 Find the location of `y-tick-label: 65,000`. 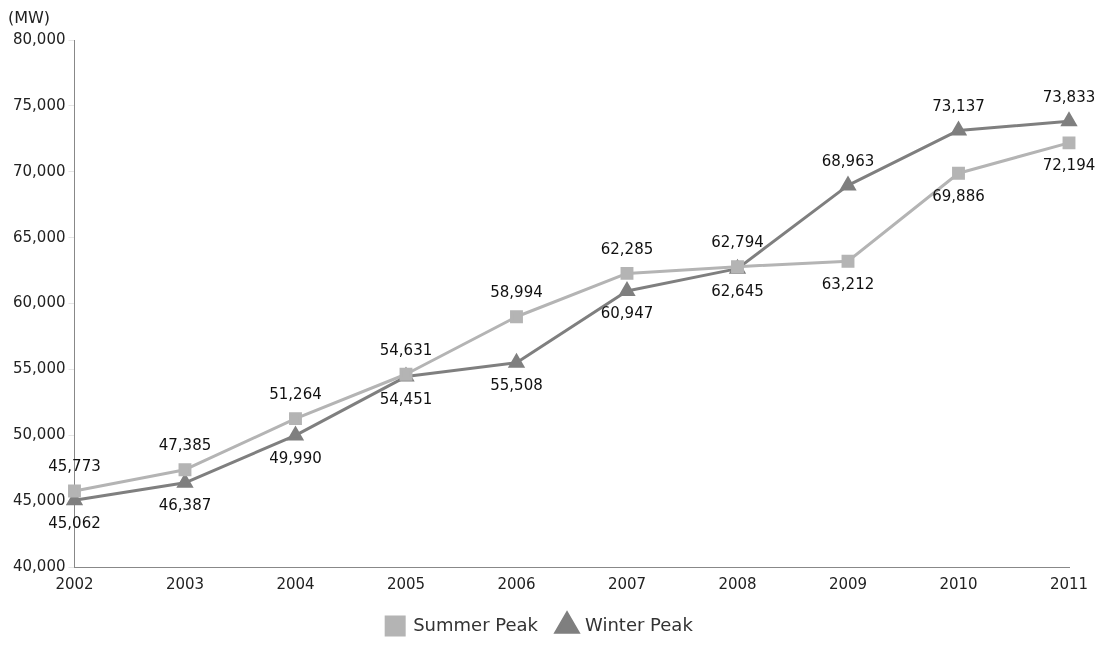

y-tick-label: 65,000 is located at coordinates (39, 236).